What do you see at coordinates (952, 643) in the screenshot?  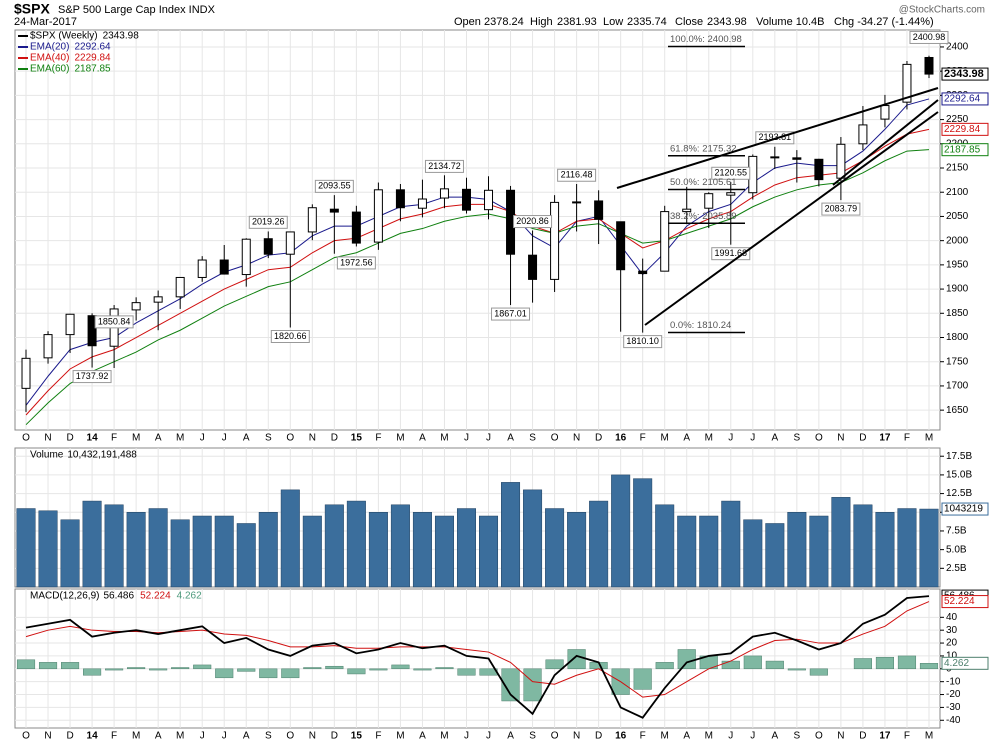 I see `y-tick-label: 20` at bounding box center [952, 643].